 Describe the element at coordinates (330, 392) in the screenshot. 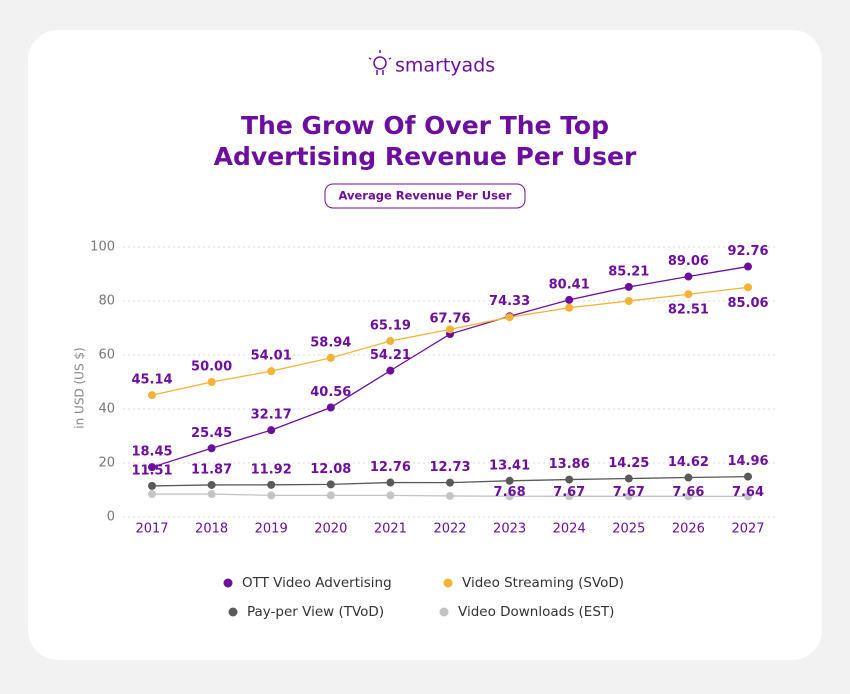

I see `data-label: 40.56` at that location.